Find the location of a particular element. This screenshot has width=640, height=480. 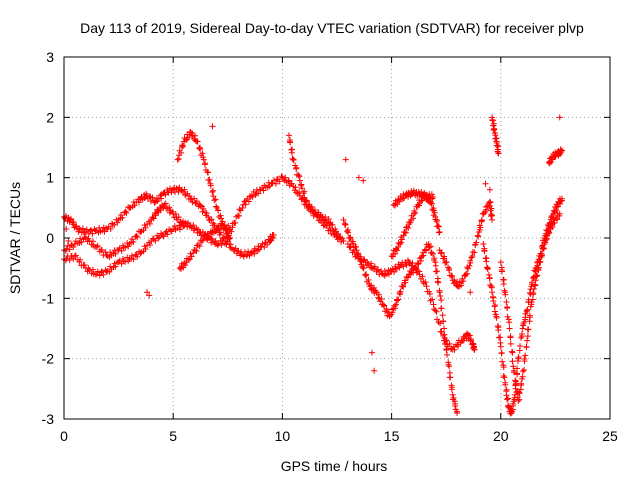

data-point-track-o is located at coordinates (552, 159).